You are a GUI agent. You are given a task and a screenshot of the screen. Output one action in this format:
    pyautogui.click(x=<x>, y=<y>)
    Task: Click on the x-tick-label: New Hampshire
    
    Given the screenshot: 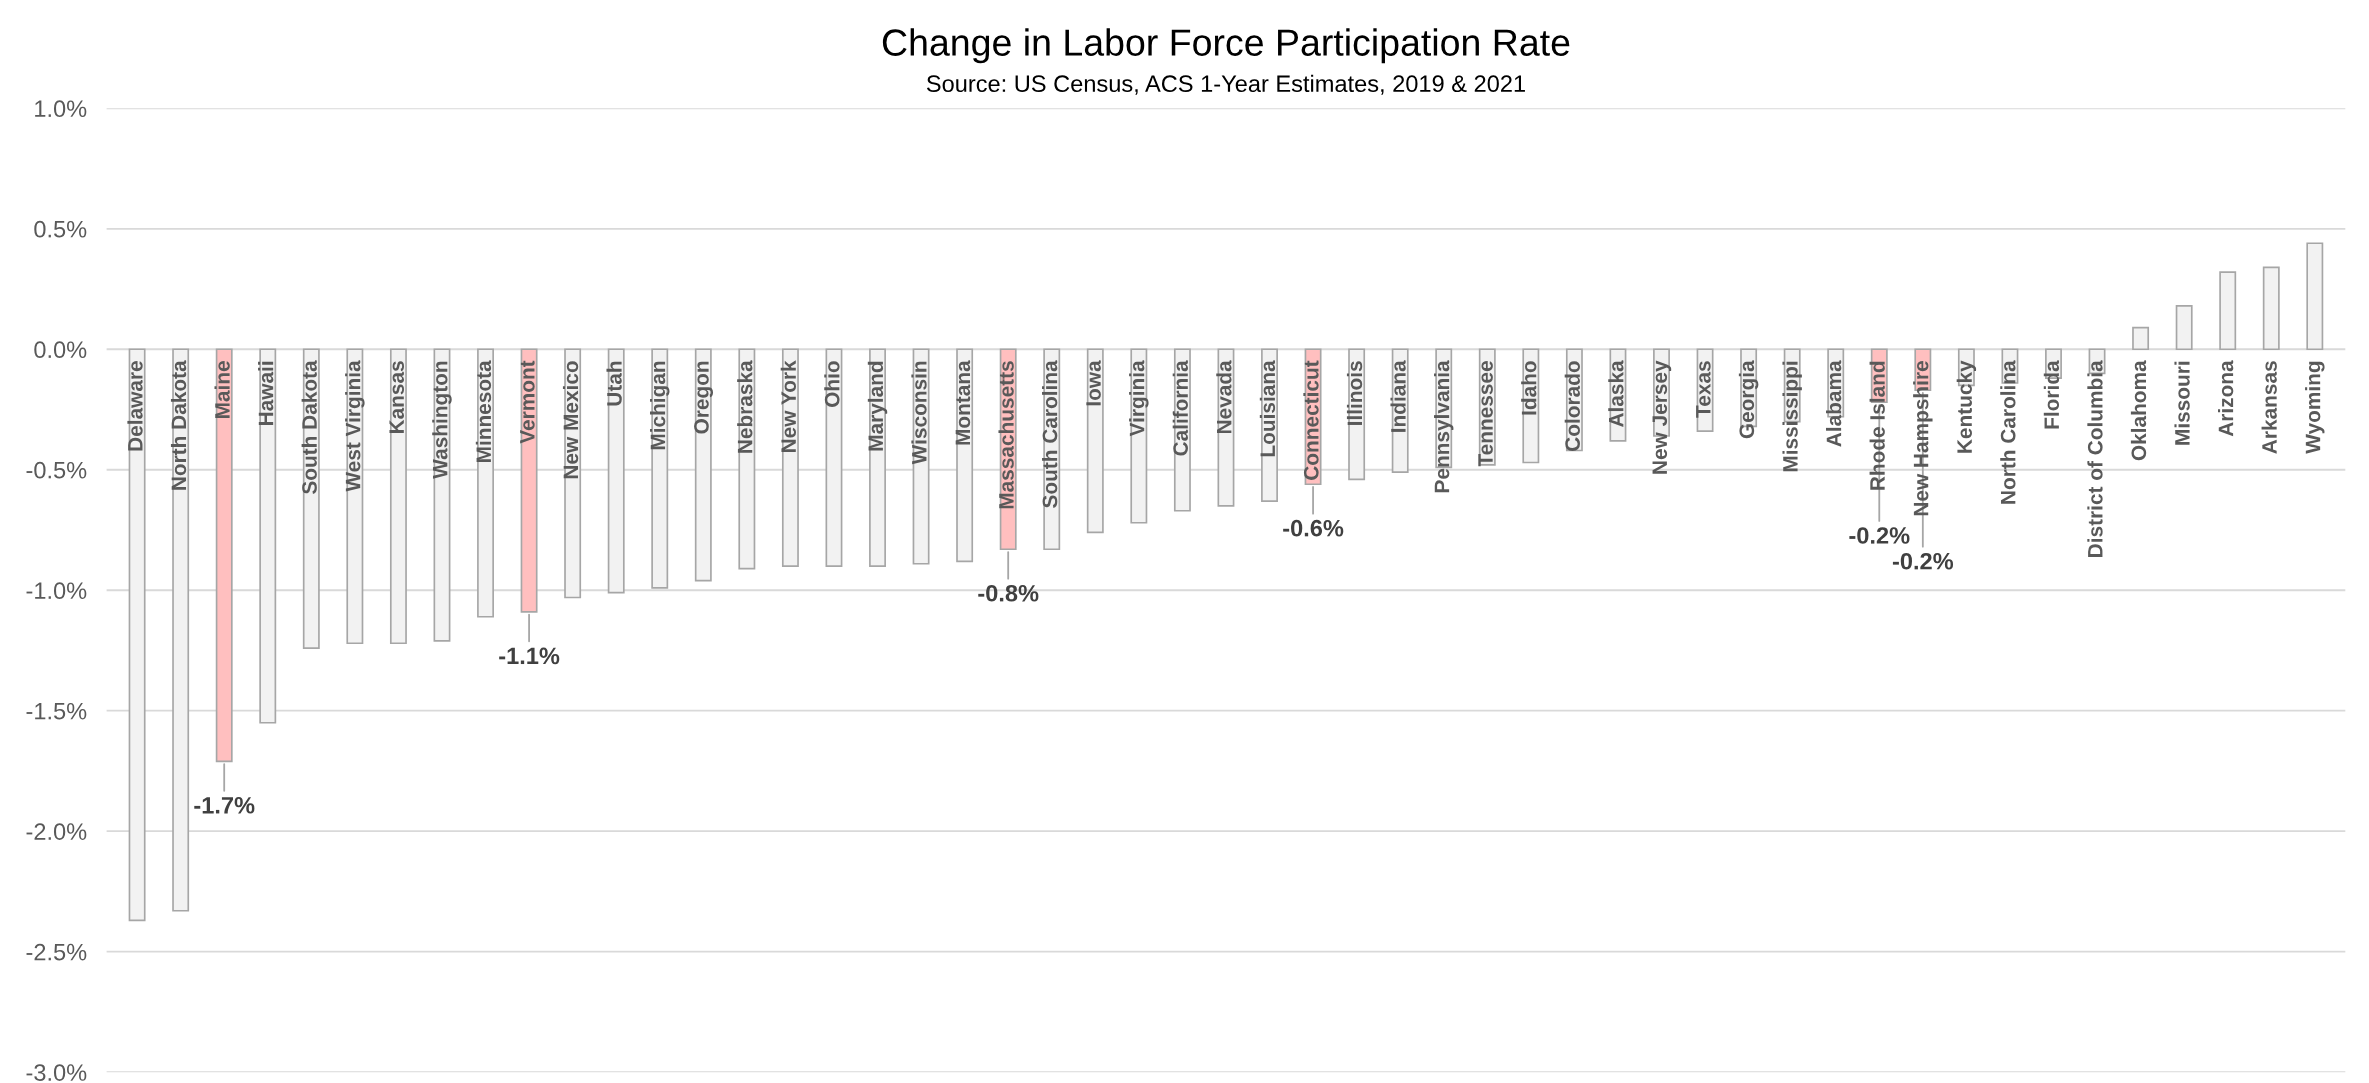 What is the action you would take?
    pyautogui.click(x=1923, y=438)
    